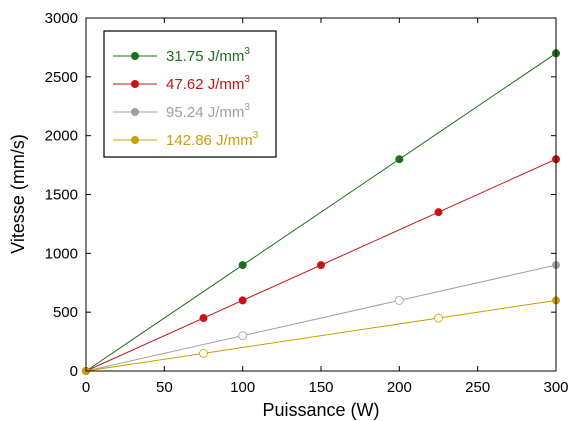  What do you see at coordinates (208, 55) in the screenshot?
I see `legend-label: 31.75 J/mm3` at bounding box center [208, 55].